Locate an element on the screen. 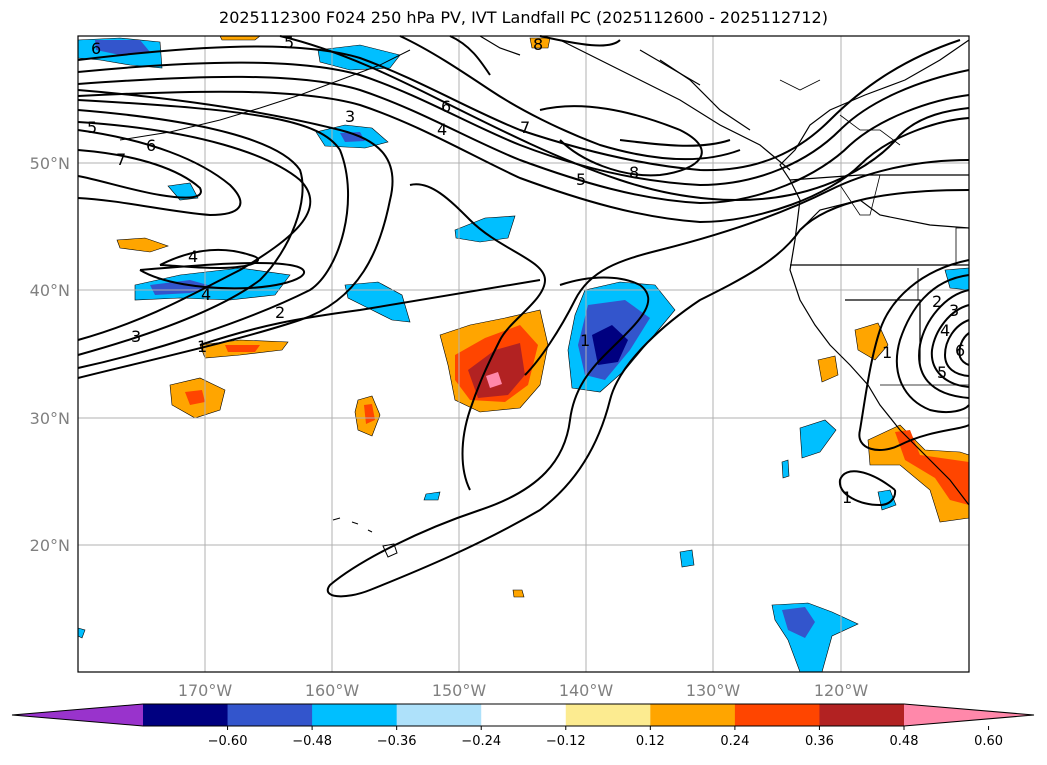 The image size is (1047, 765). pv-label-5c: 5 is located at coordinates (289, 42).